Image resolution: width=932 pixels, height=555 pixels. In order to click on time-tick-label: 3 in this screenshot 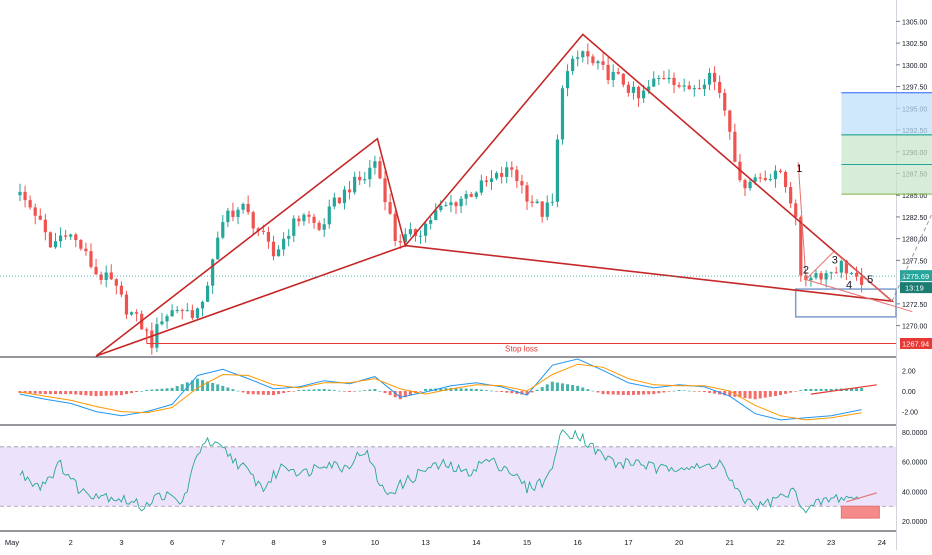, I will do `click(121, 542)`.